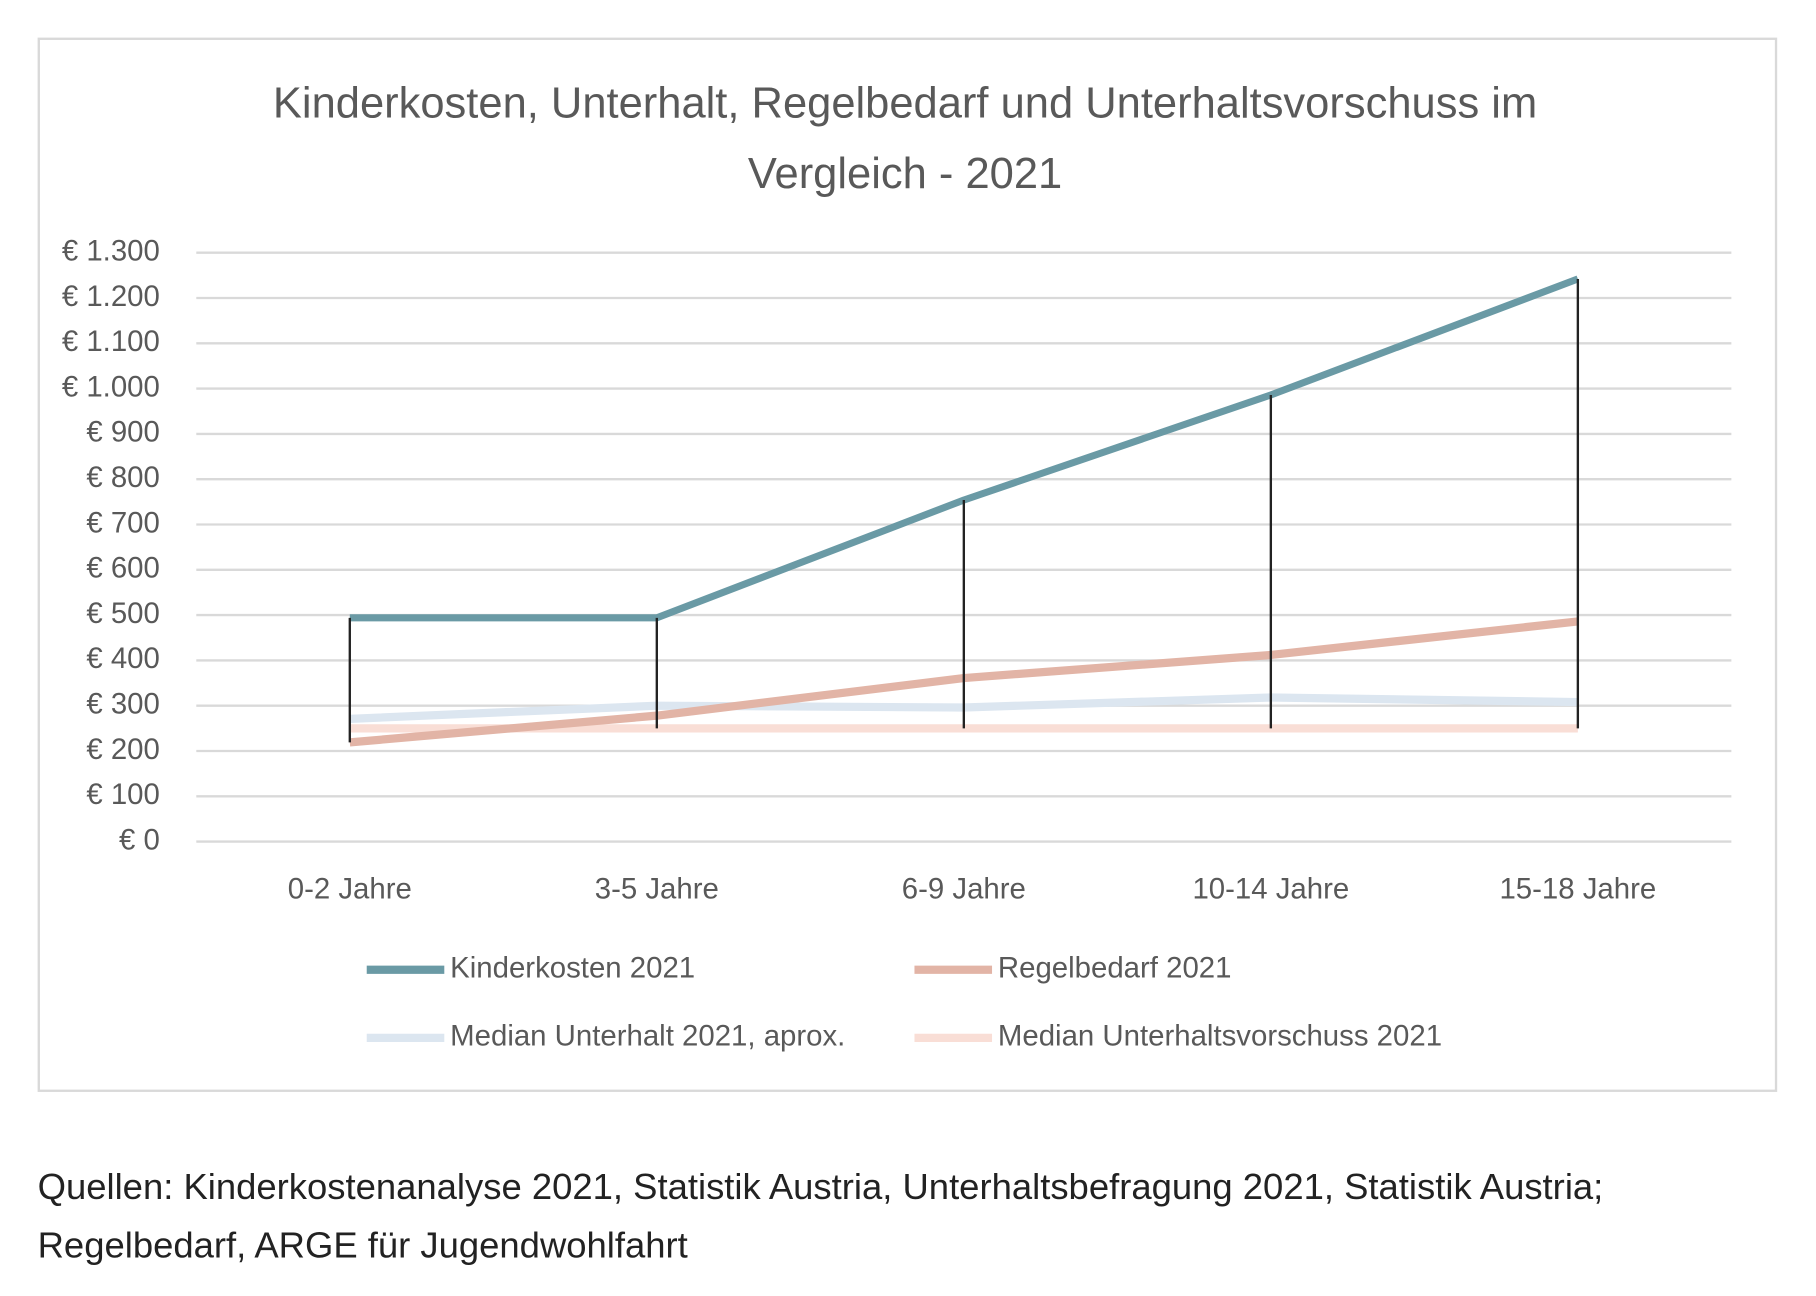 Image resolution: width=1816 pixels, height=1296 pixels. Describe the element at coordinates (111, 250) in the screenshot. I see `y-tick-label: € 1.300` at that location.